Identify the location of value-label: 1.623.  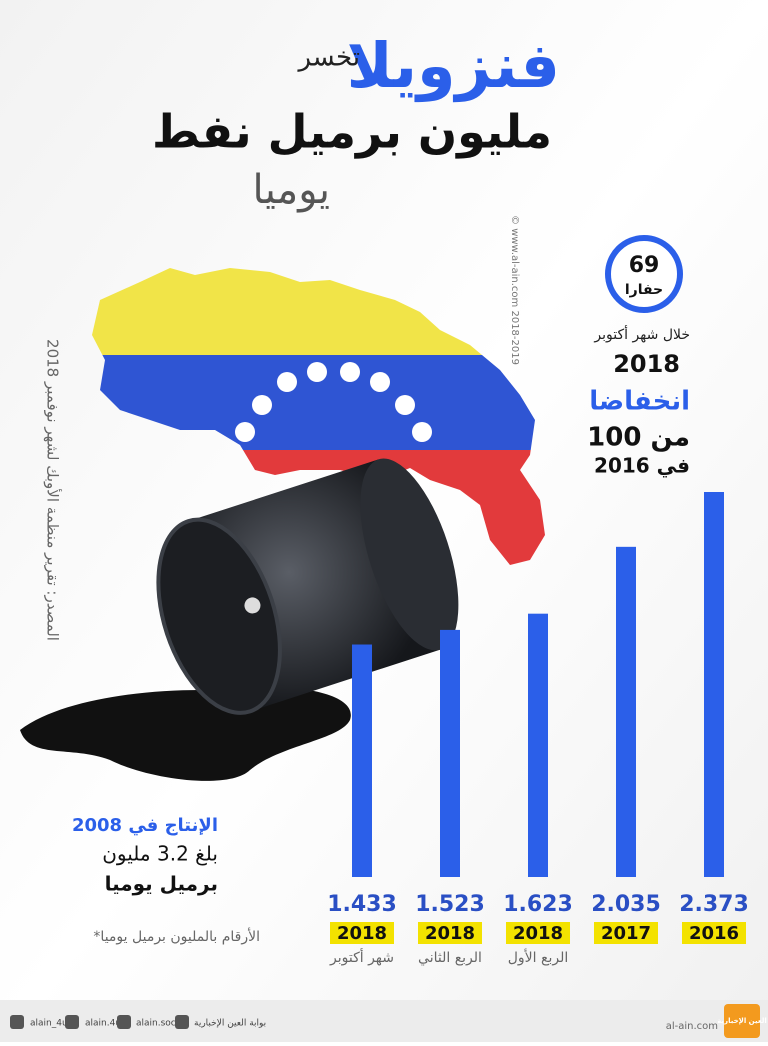
(538, 904).